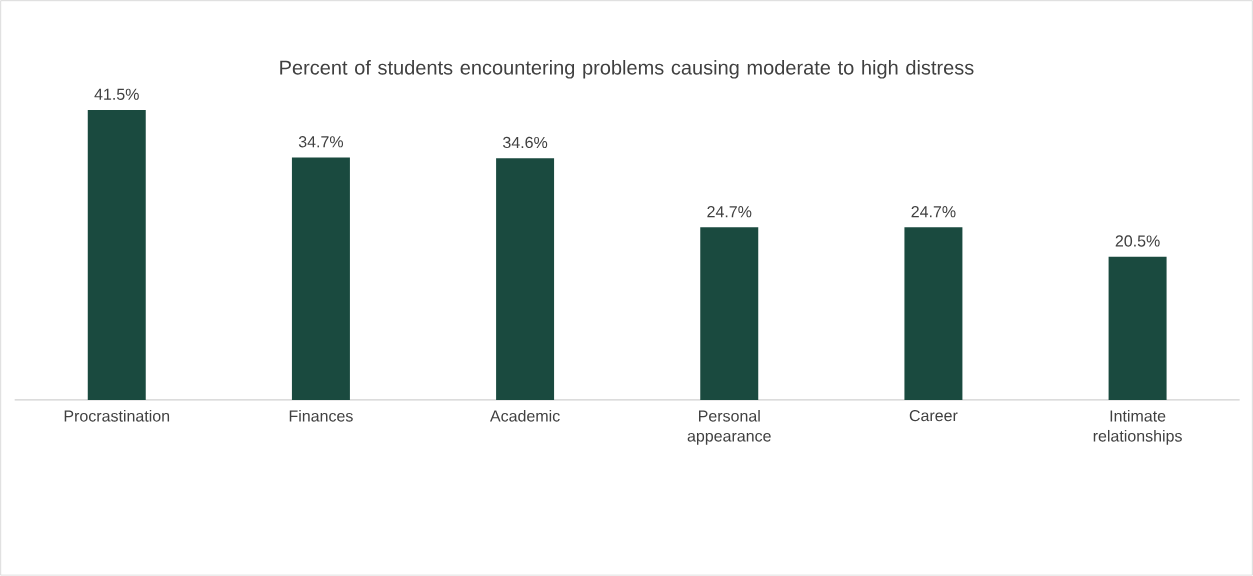 This screenshot has width=1253, height=576. I want to click on x-tick-label: Personal appearance, so click(729, 427).